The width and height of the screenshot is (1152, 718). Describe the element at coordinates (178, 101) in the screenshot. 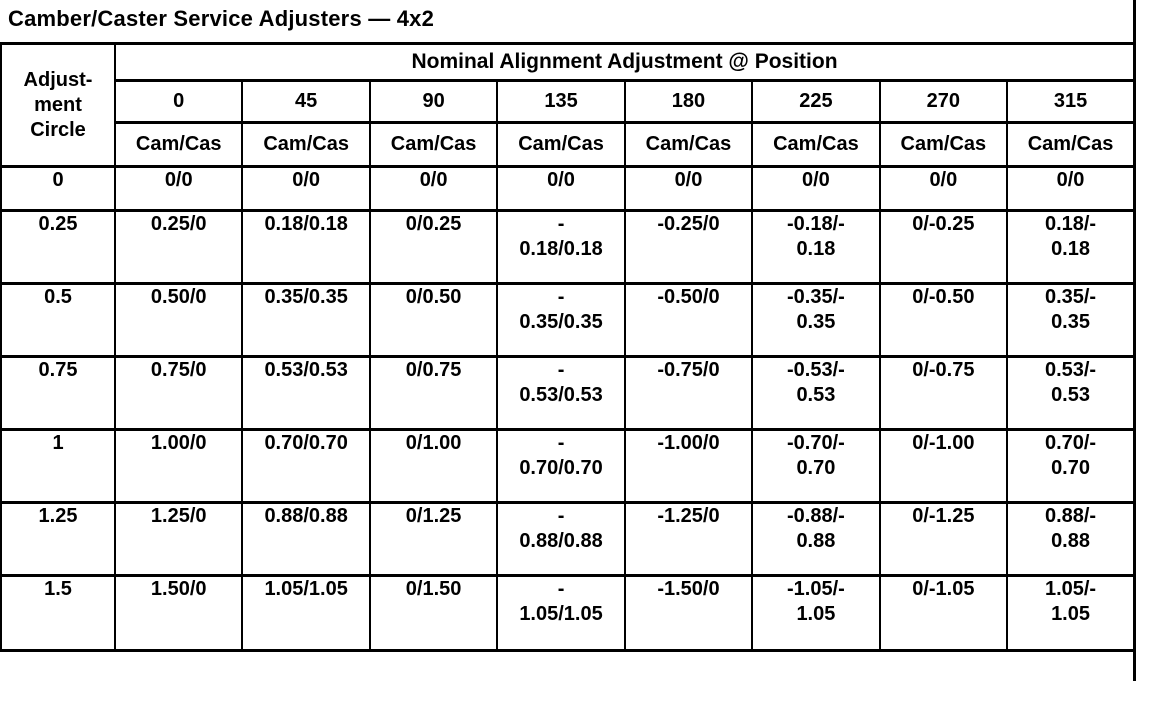

I see `position-header-0: 0` at that location.